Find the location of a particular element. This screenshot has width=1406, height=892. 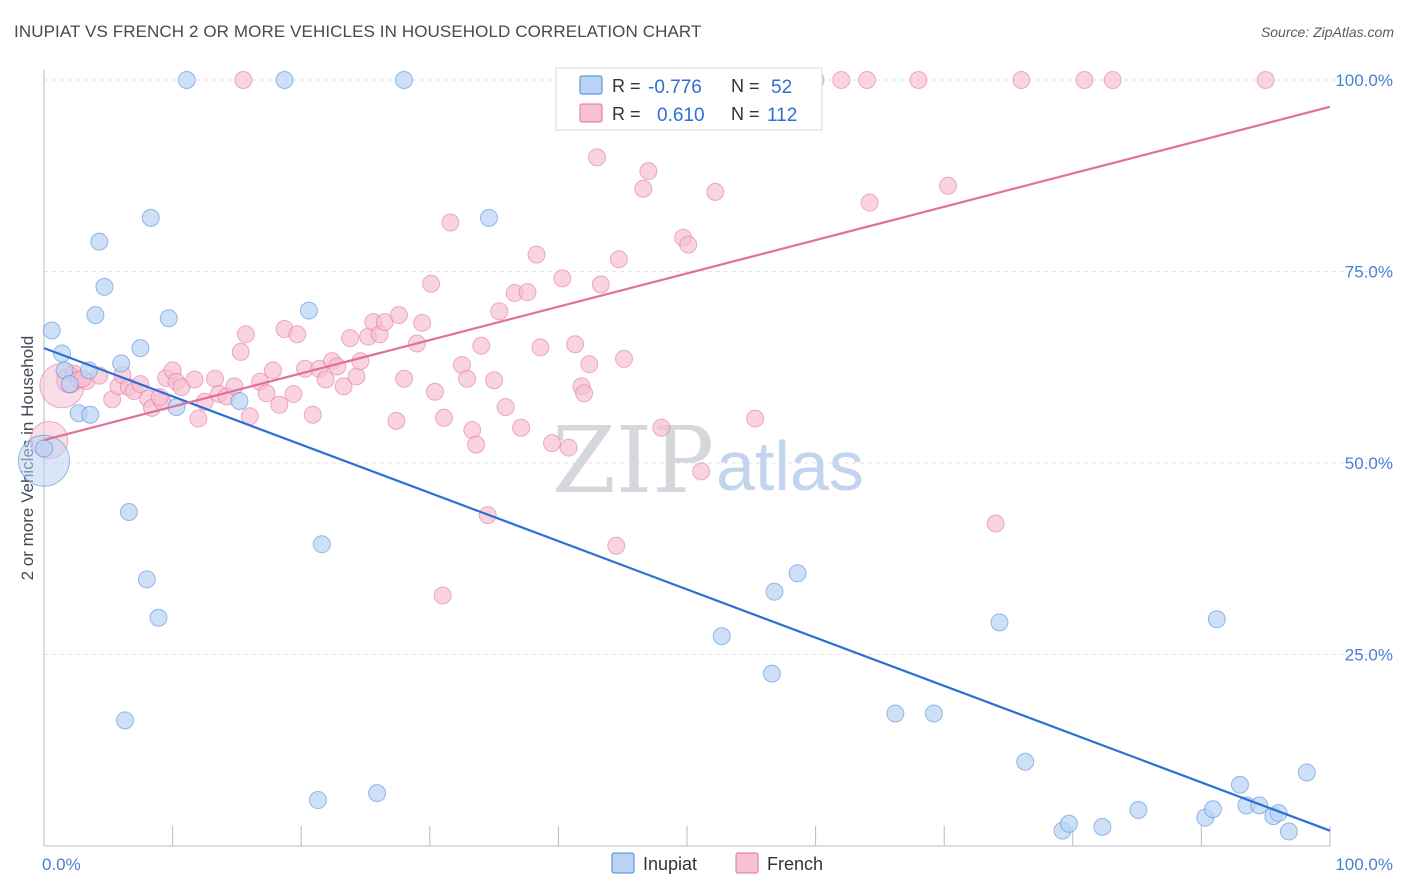

y-tick-label-0: 25.0% is located at coordinates (1369, 655).